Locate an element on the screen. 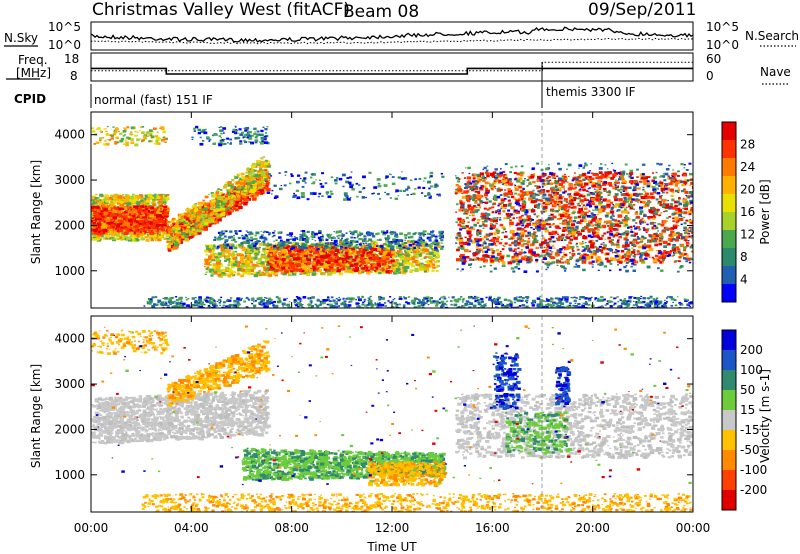  nave-line is located at coordinates (392, 66).